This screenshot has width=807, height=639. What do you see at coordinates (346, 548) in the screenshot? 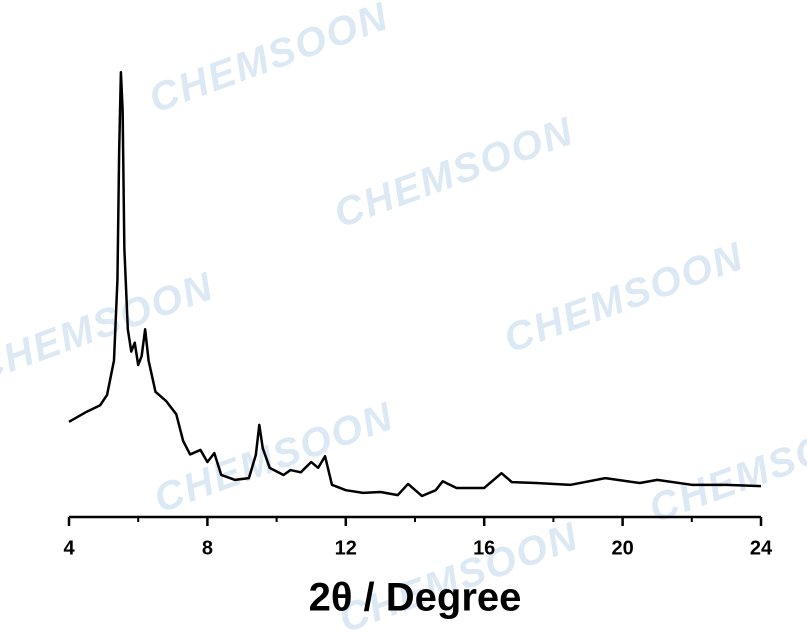
I see `x-tick-label: 12` at bounding box center [346, 548].